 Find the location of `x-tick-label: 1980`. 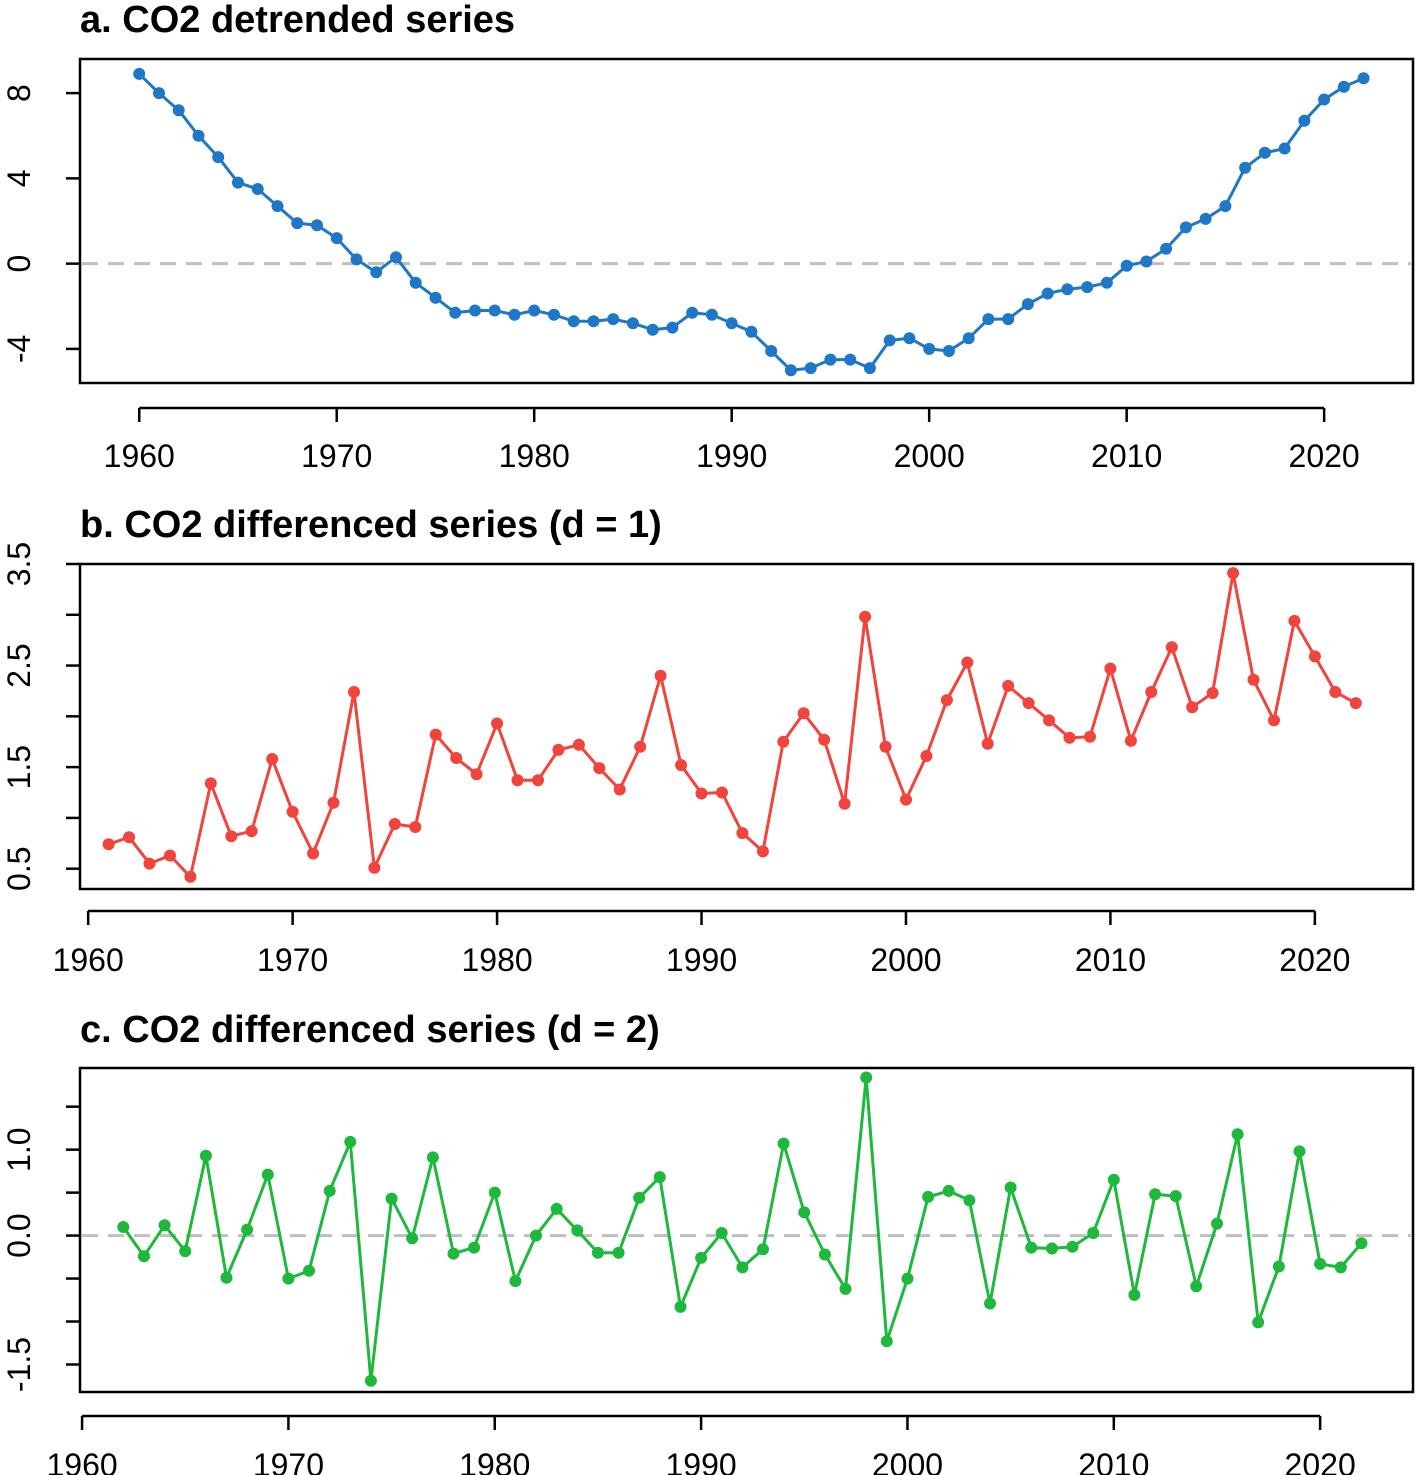

x-tick-label: 1980 is located at coordinates (496, 960).